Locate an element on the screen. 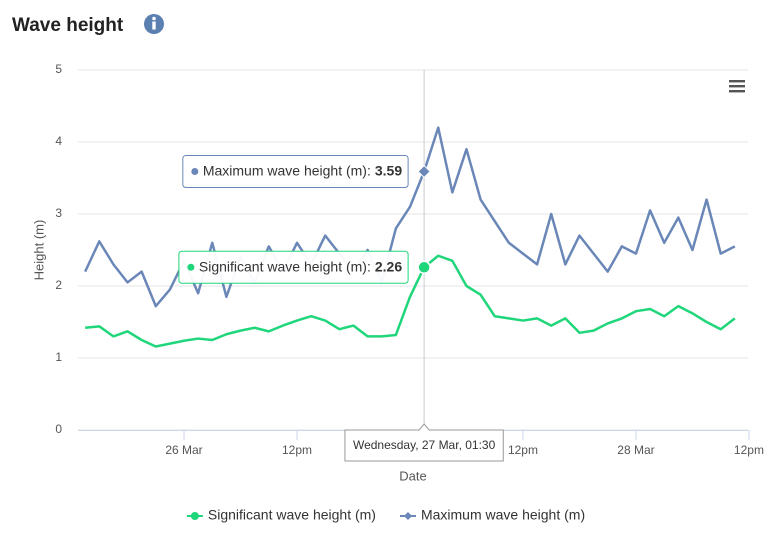 This screenshot has width=772, height=540. tooltip: Maximum wave height (m): 3.59 is located at coordinates (295, 172).